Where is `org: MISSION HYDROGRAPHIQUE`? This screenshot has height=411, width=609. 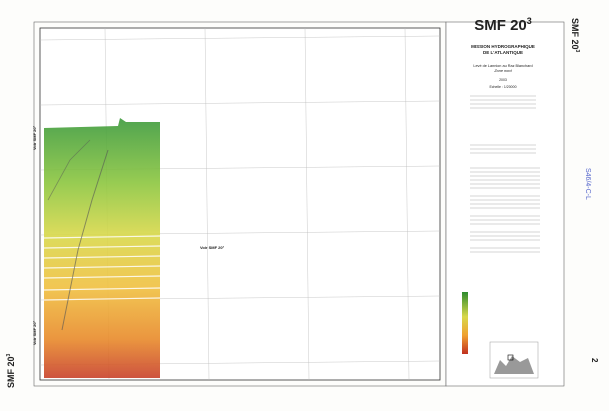 org: MISSION HYDROGRAPHIQUE is located at coordinates (503, 46).